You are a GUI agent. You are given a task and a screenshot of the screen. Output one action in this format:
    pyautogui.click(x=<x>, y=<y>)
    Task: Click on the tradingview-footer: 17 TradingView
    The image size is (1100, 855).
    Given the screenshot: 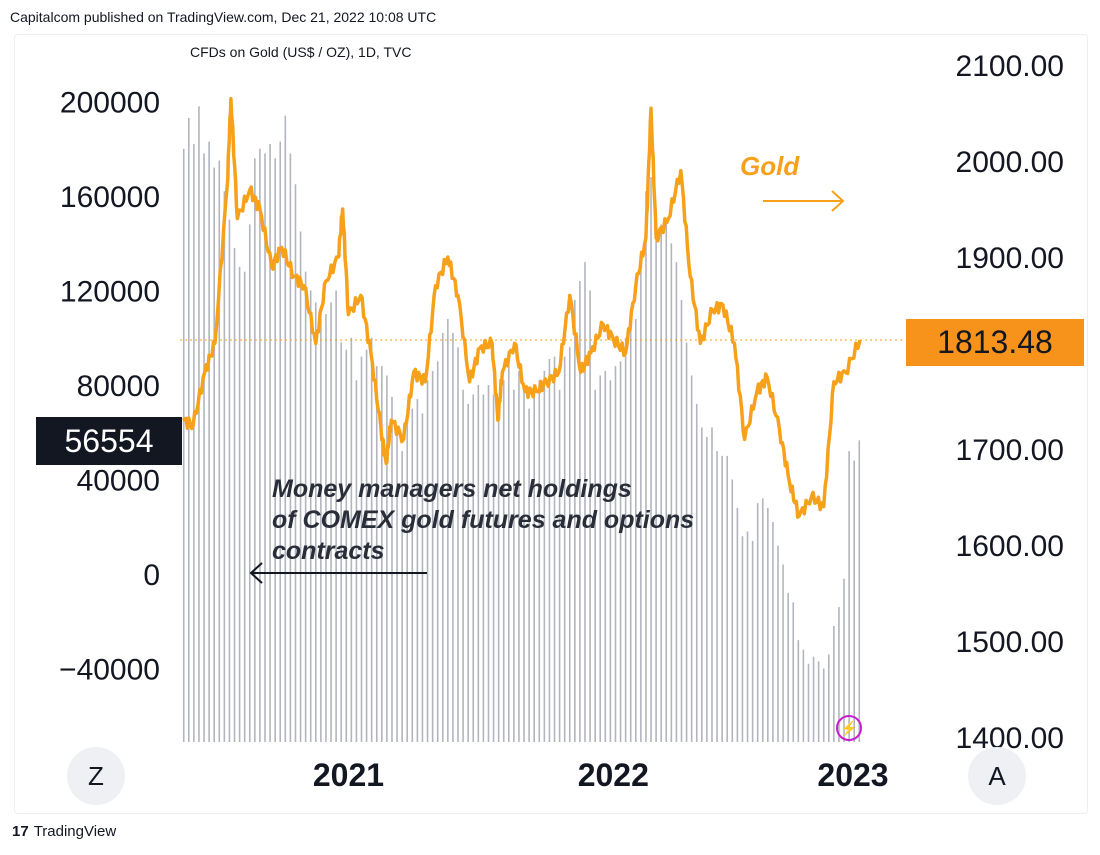 What is the action you would take?
    pyautogui.click(x=64, y=831)
    